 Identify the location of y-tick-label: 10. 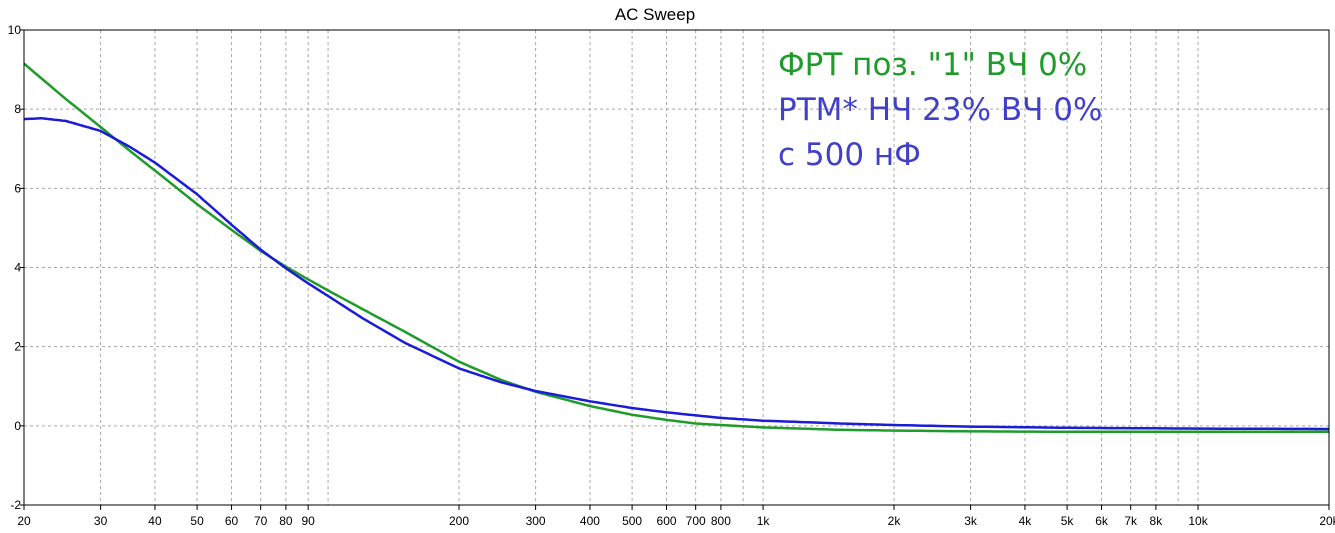
(15, 30).